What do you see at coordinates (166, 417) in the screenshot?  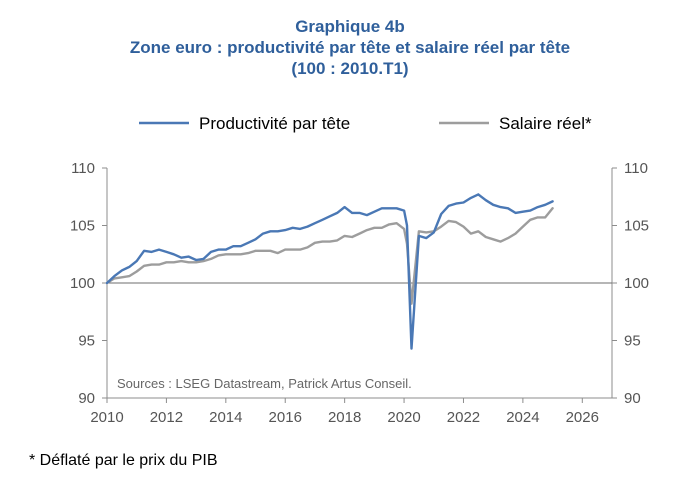 I see `x-tick-label: 2012` at bounding box center [166, 417].